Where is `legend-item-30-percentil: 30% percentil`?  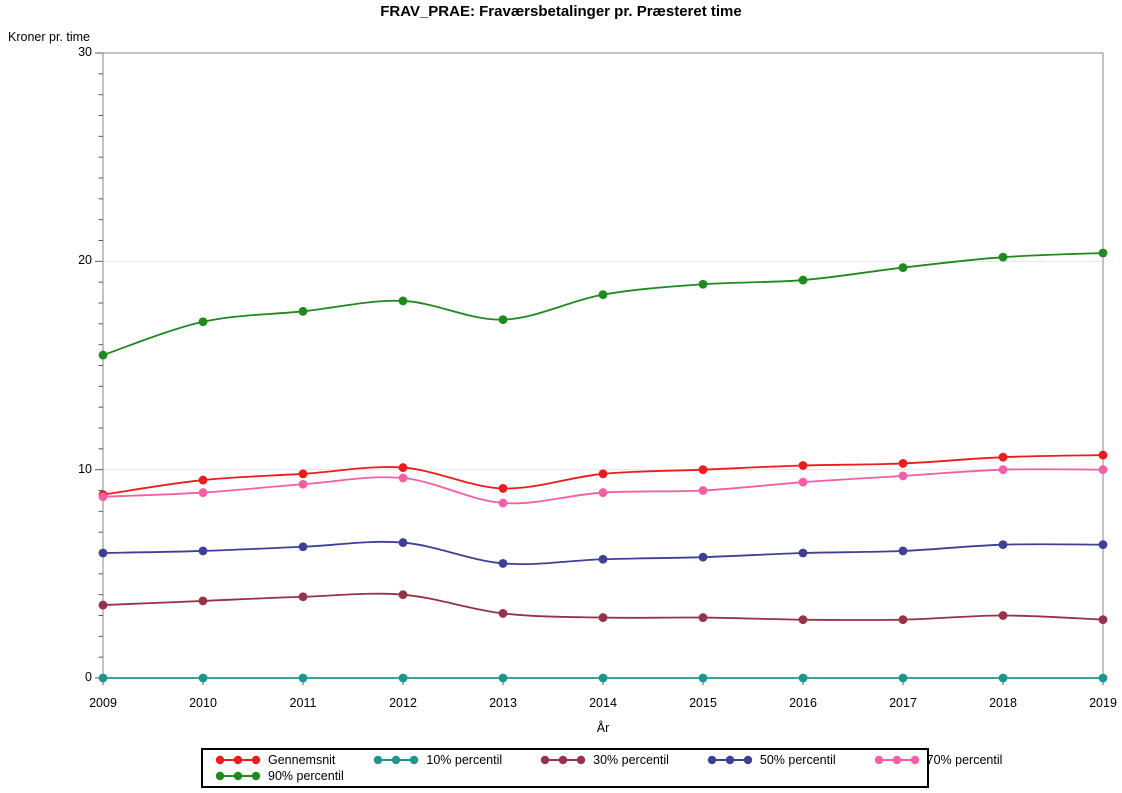 legend-item-30-percentil: 30% percentil is located at coordinates (604, 760).